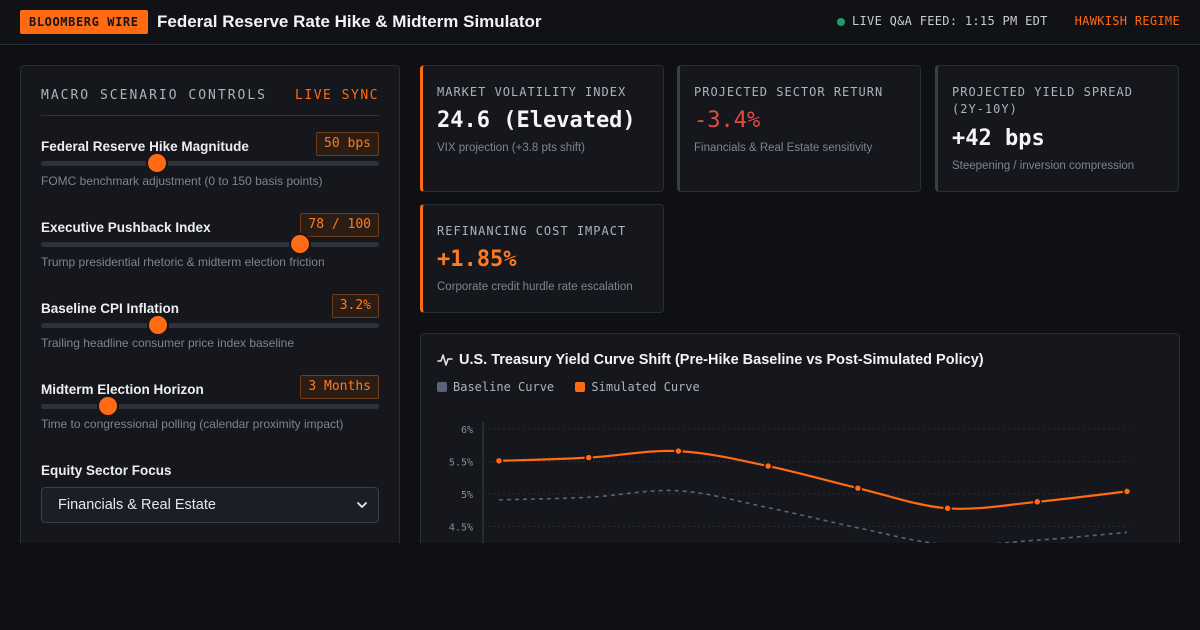 This screenshot has height=630, width=1200. Describe the element at coordinates (137, 505) in the screenshot. I see `sector-focus-value: Financials & Real Estate` at that location.